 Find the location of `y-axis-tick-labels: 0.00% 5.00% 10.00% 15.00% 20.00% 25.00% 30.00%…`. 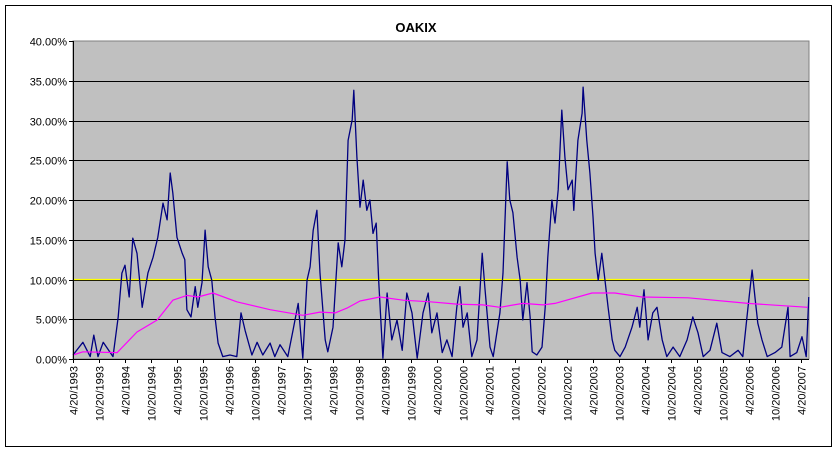

y-axis-tick-labels: 0.00% 5.00% 10.00% 15.00% 20.00% 25.00% 30.00%… is located at coordinates (49, 202).